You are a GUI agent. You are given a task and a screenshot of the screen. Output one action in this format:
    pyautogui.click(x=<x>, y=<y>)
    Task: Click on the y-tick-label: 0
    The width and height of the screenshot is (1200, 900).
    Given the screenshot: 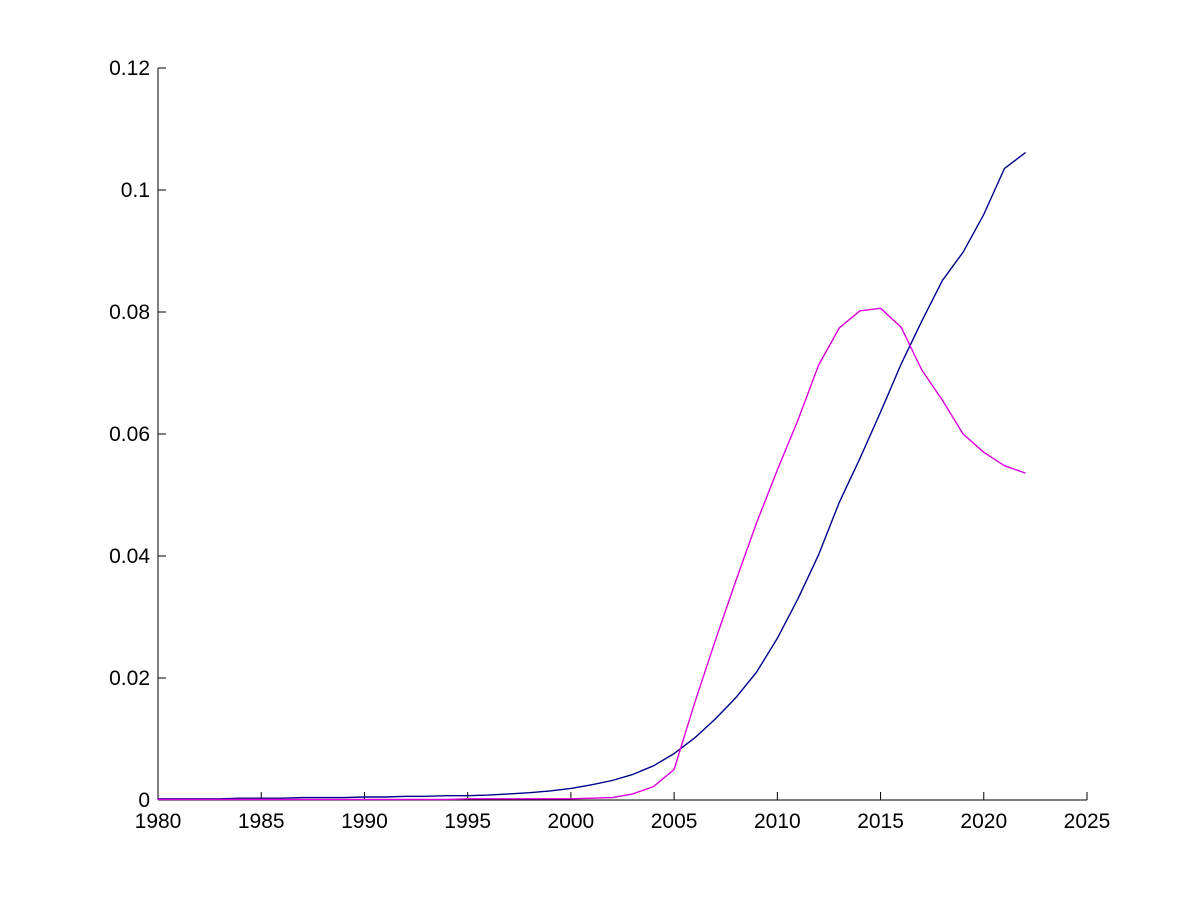 What is the action you would take?
    pyautogui.click(x=144, y=800)
    